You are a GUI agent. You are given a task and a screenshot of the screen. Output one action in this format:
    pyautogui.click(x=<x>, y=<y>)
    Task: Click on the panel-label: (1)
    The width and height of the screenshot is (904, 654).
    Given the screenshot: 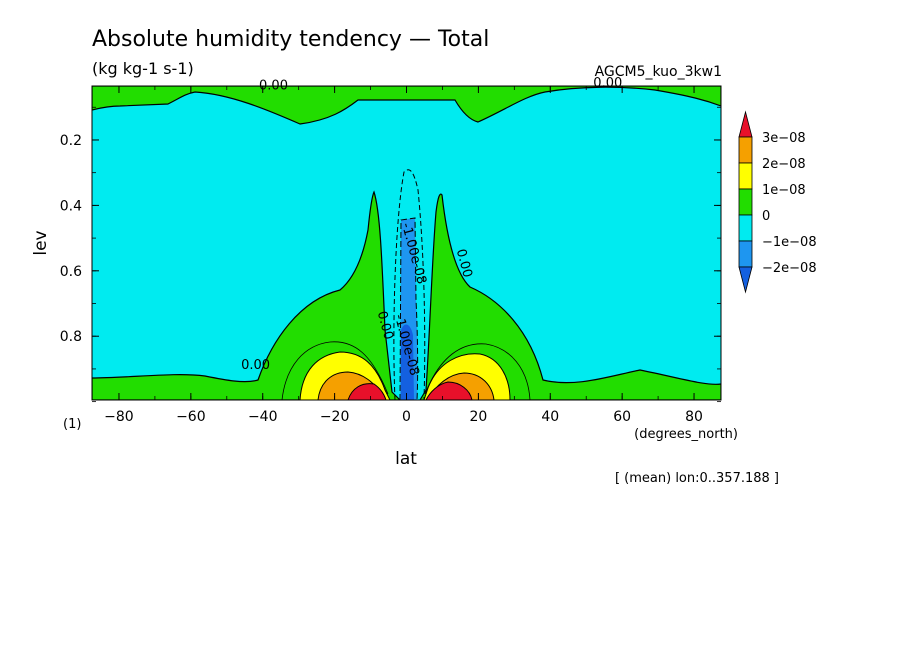 What is the action you would take?
    pyautogui.click(x=72, y=424)
    